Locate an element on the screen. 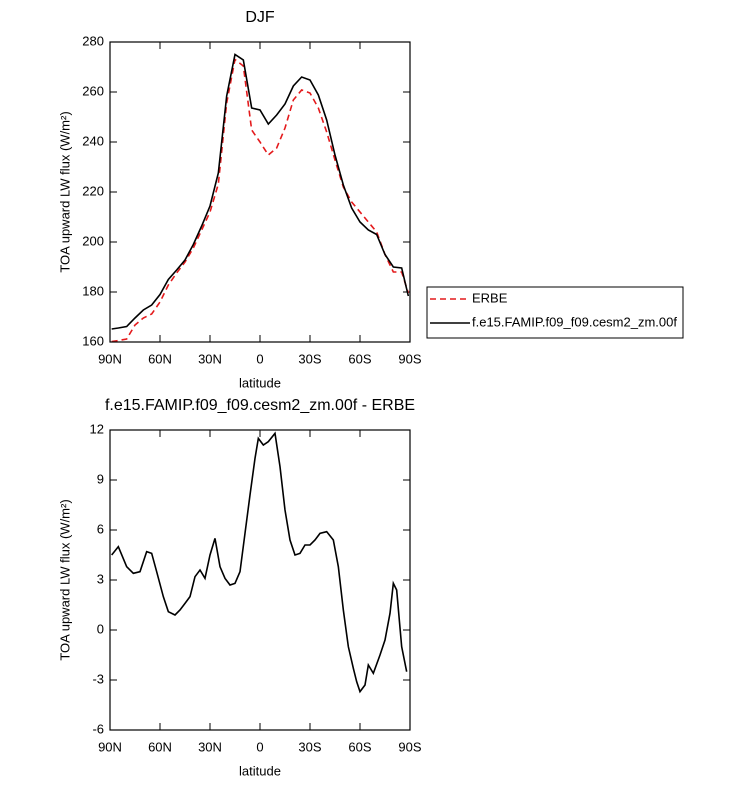  y-tick-label: 240 is located at coordinates (93, 140).